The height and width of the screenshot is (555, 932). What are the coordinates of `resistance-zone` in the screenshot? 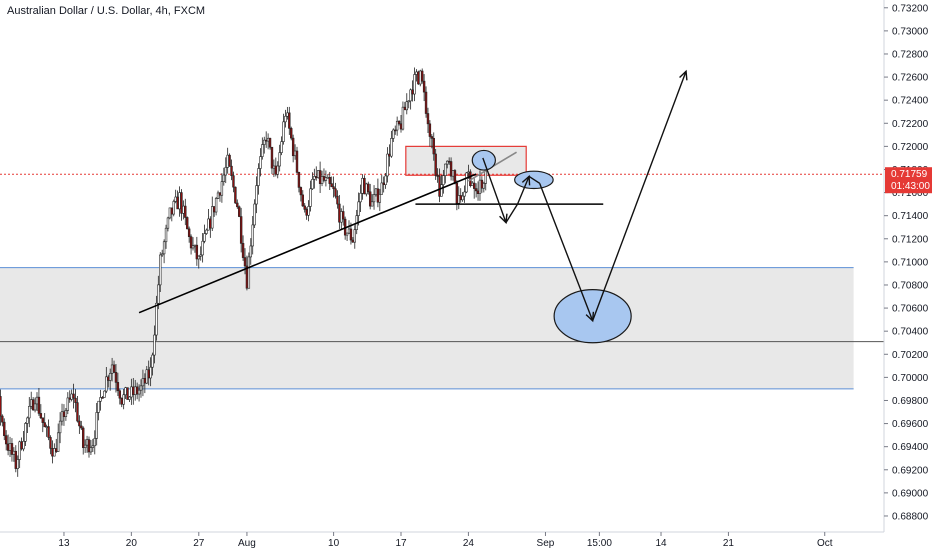 It's located at (466, 161).